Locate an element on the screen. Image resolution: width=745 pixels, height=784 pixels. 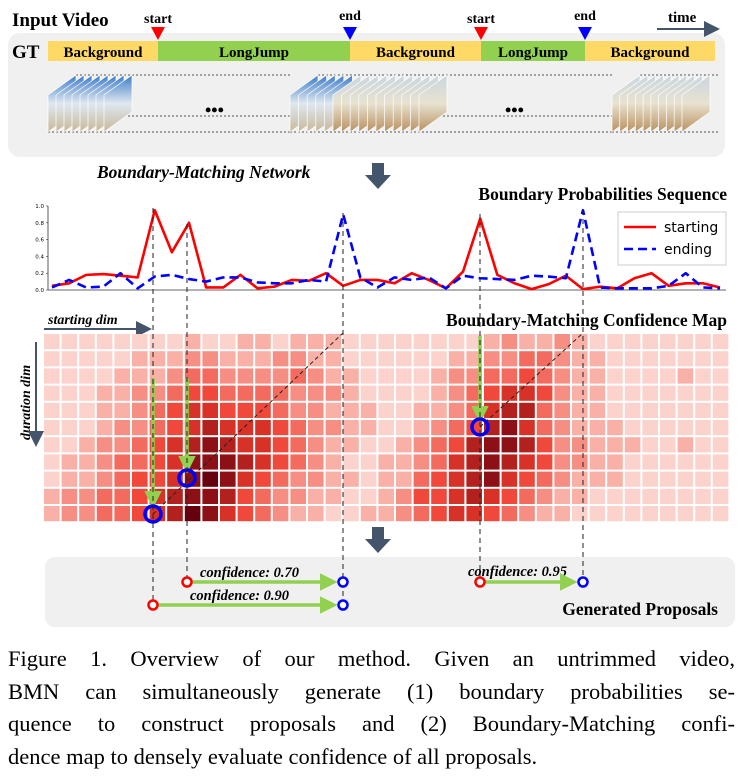
legend is located at coordinates (672, 238).